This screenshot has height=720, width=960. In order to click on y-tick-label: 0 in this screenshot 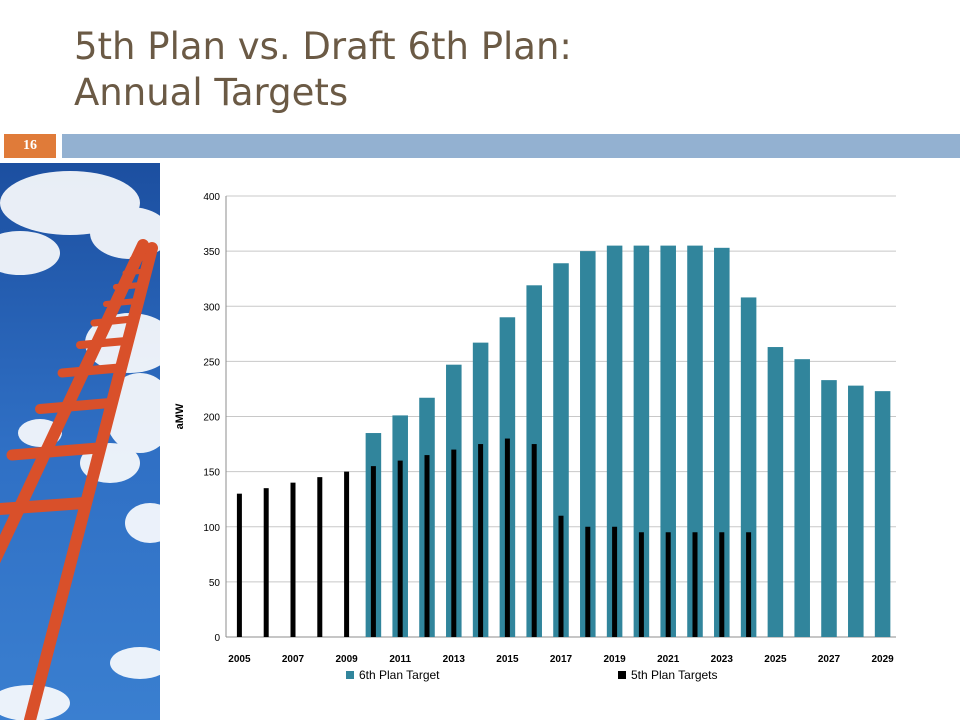, I will do `click(217, 638)`.